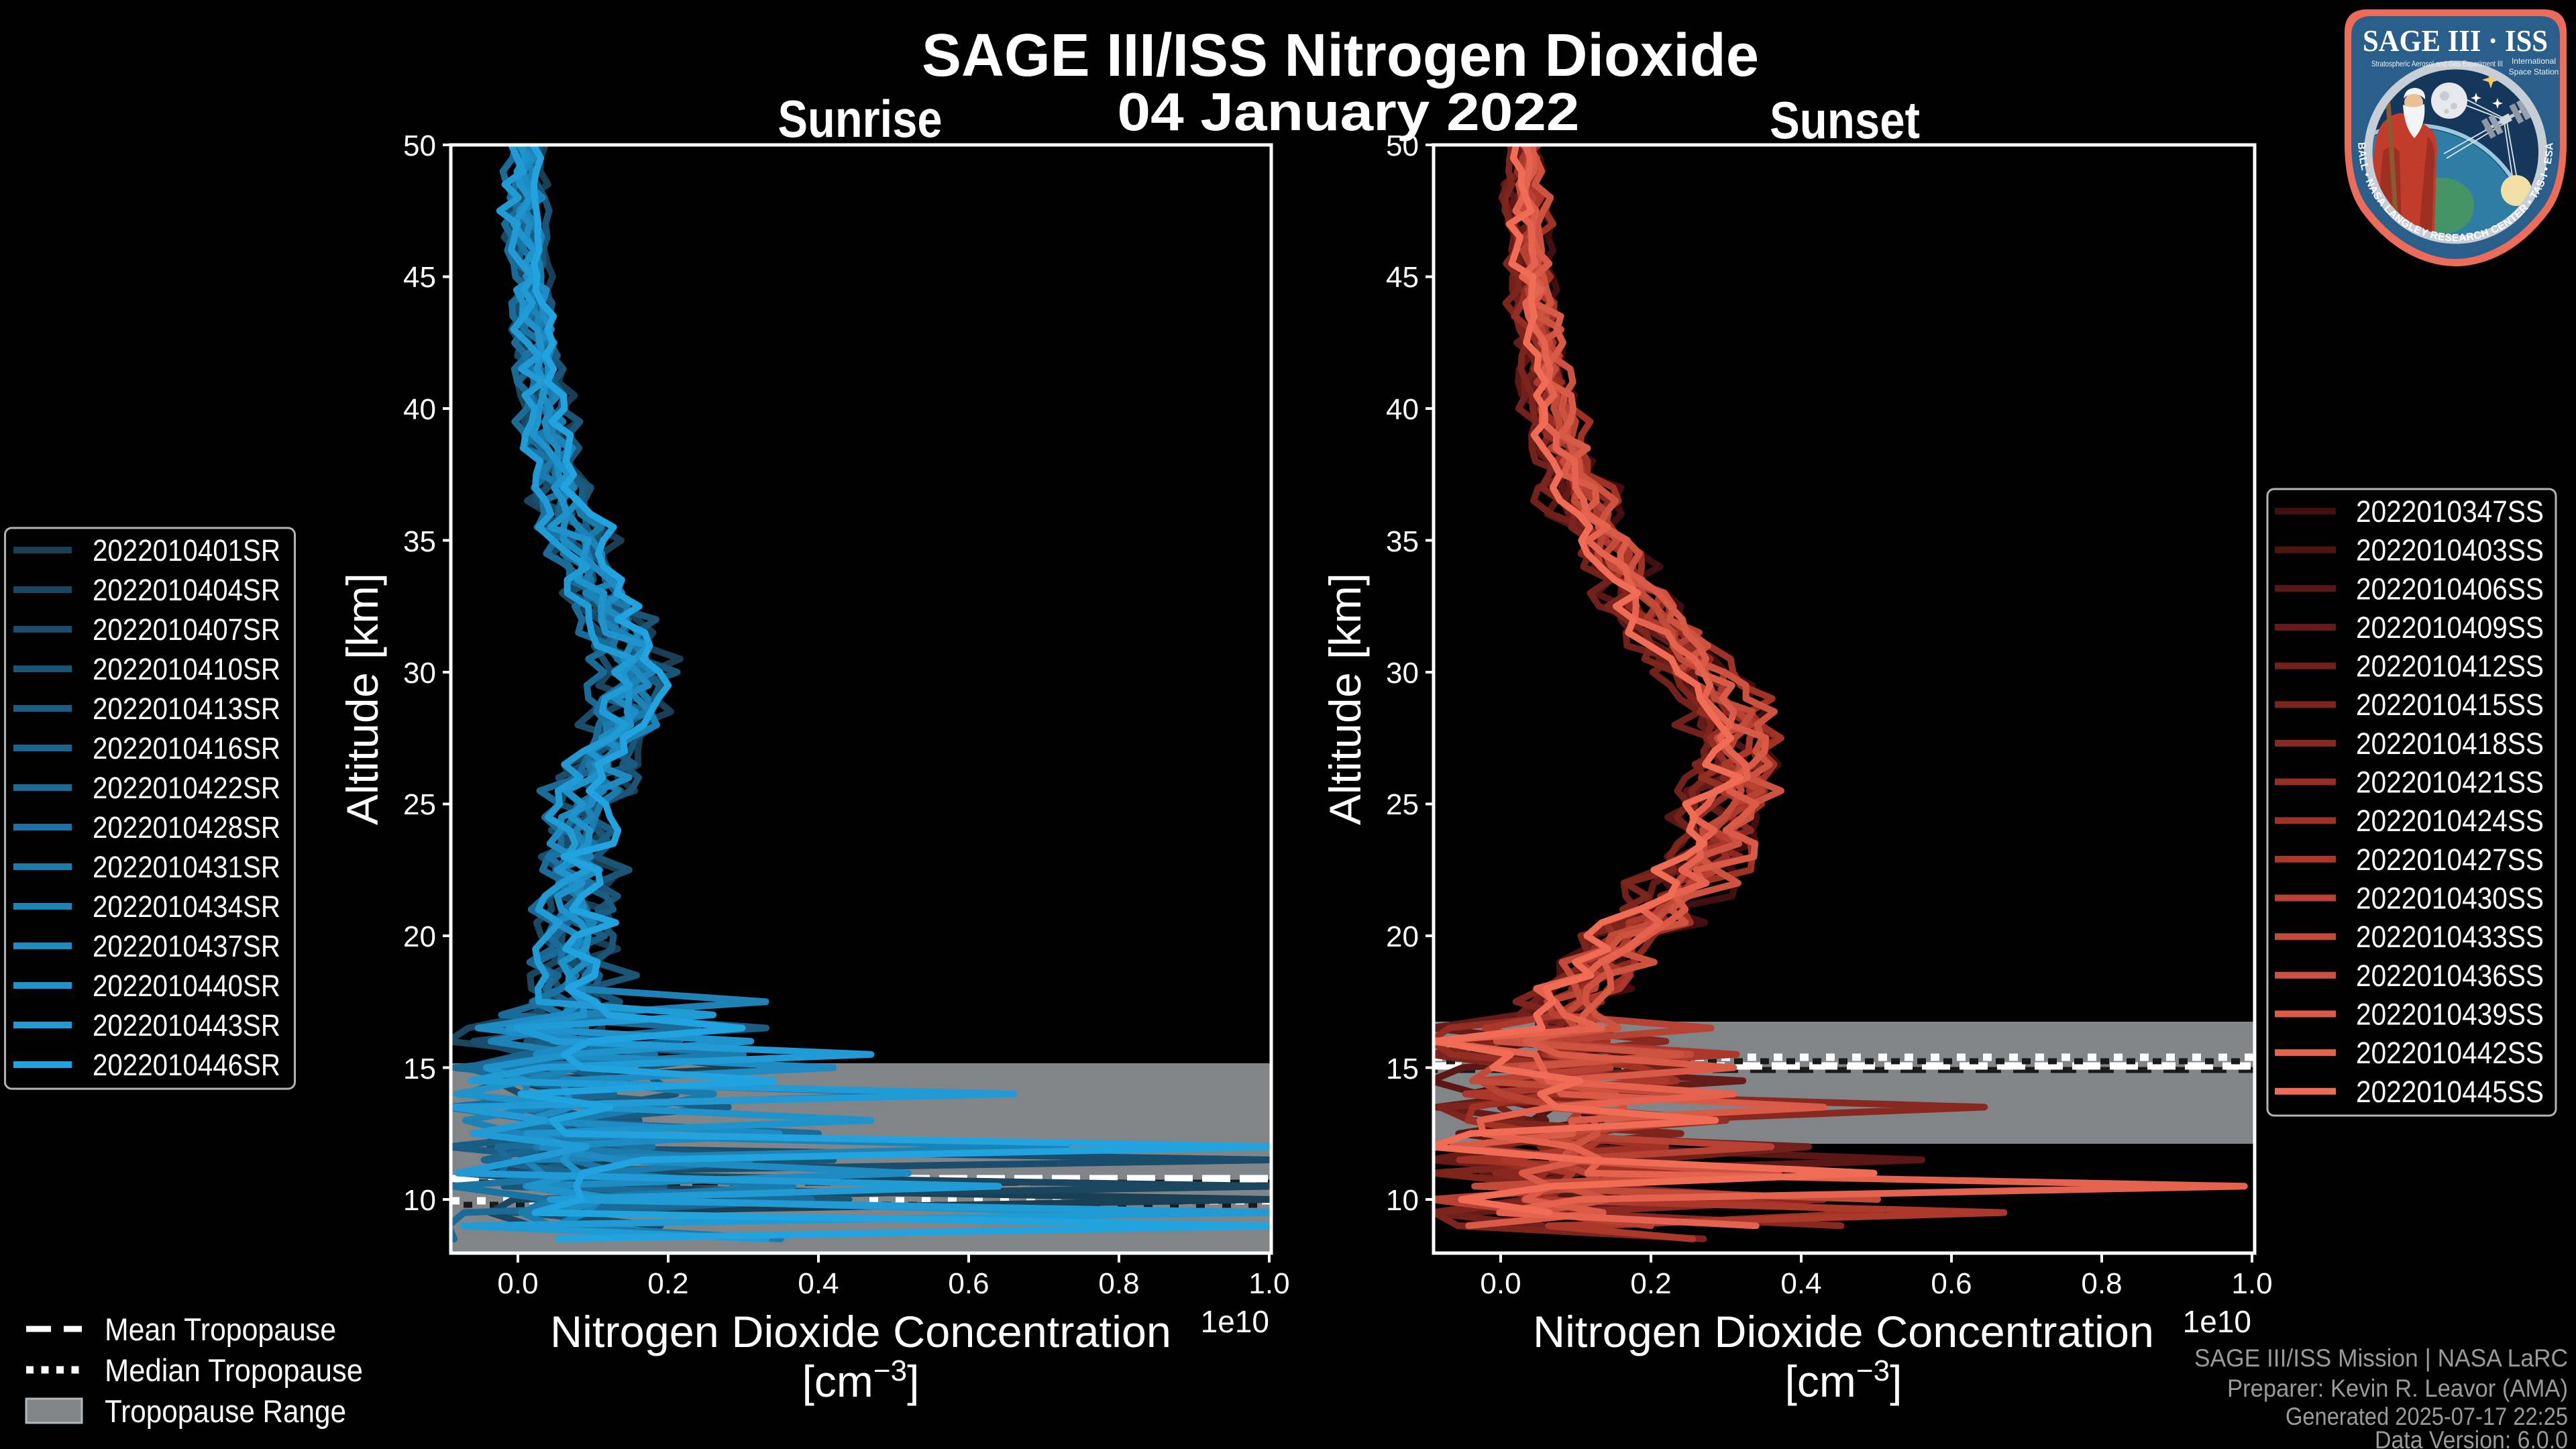 Image resolution: width=2576 pixels, height=1449 pixels. What do you see at coordinates (234, 1370) in the screenshot?
I see `svg-text: Median Tropopause` at bounding box center [234, 1370].